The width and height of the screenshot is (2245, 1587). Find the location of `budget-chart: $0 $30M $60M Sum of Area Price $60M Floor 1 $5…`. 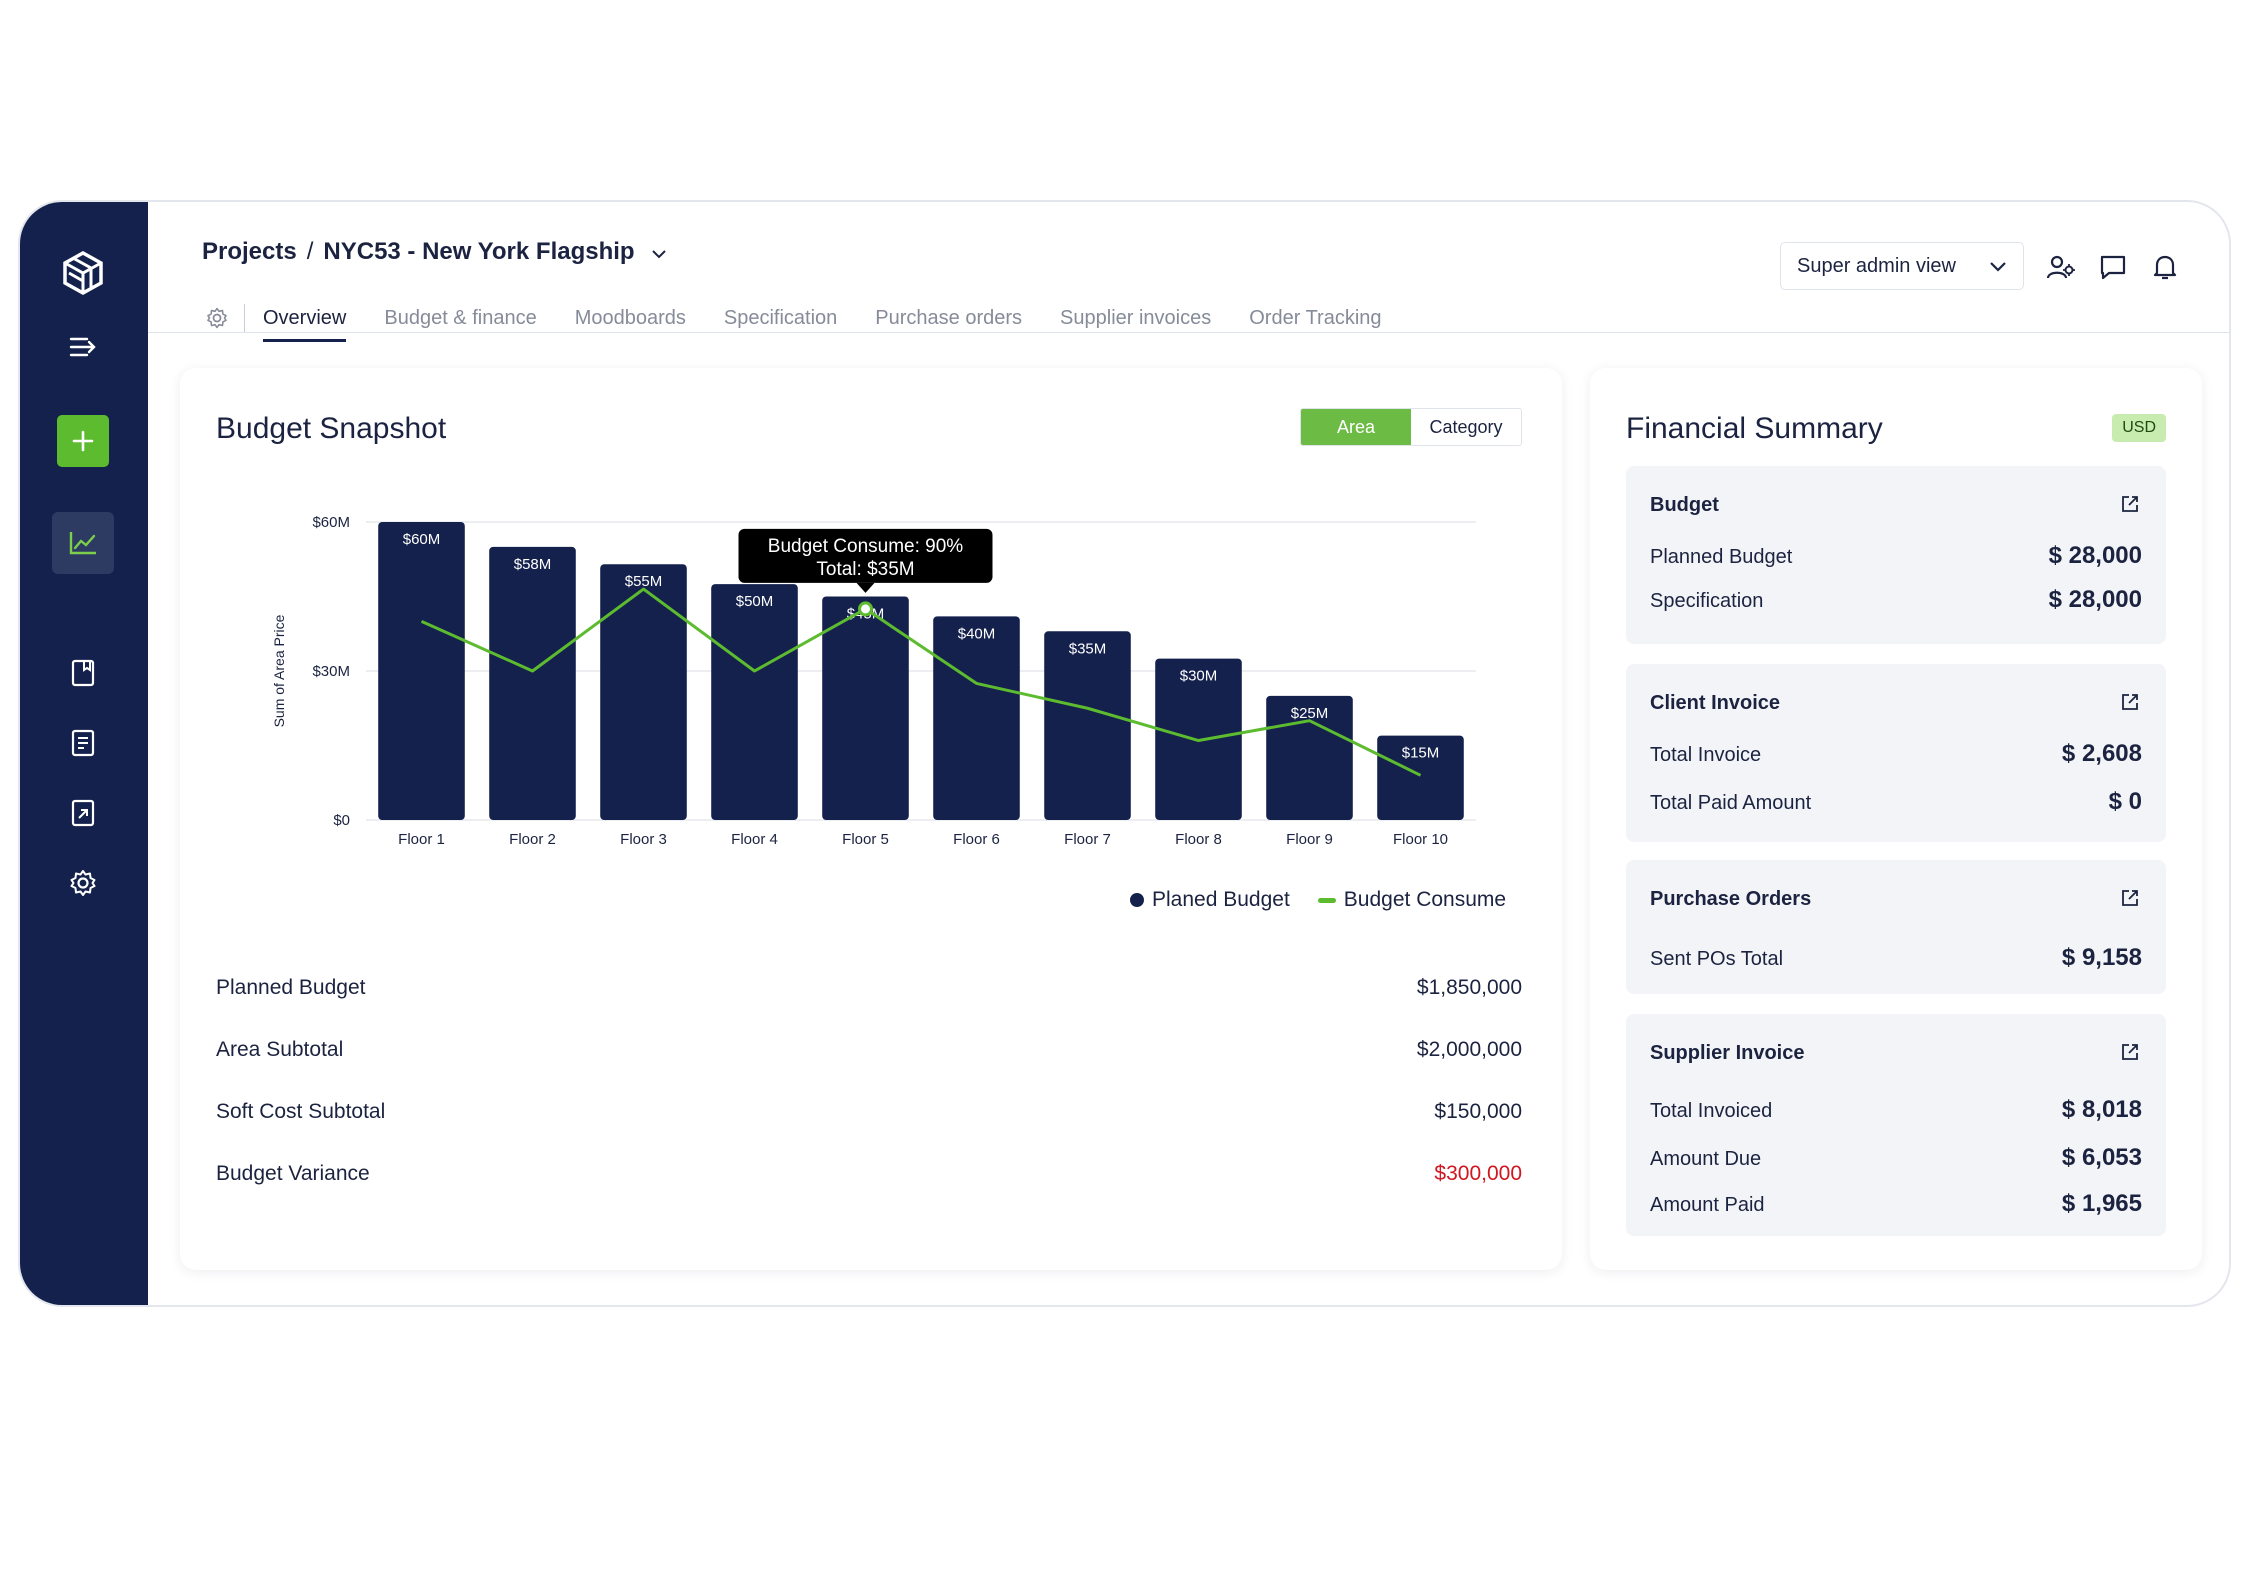

budget-chart: $0 $30M $60M Sum of Area Price $60M Floor 1 $5… is located at coordinates (873, 686).